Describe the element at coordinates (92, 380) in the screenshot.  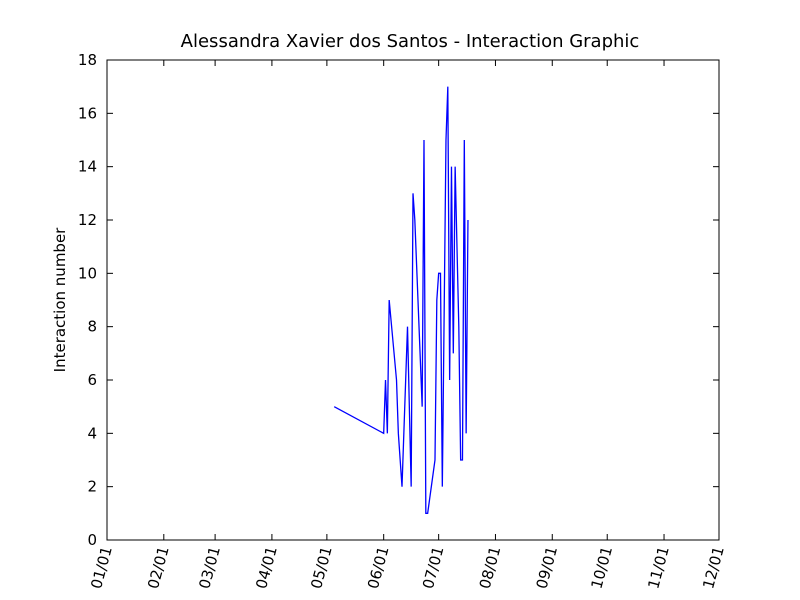
I see `y-tick-label: 6` at that location.